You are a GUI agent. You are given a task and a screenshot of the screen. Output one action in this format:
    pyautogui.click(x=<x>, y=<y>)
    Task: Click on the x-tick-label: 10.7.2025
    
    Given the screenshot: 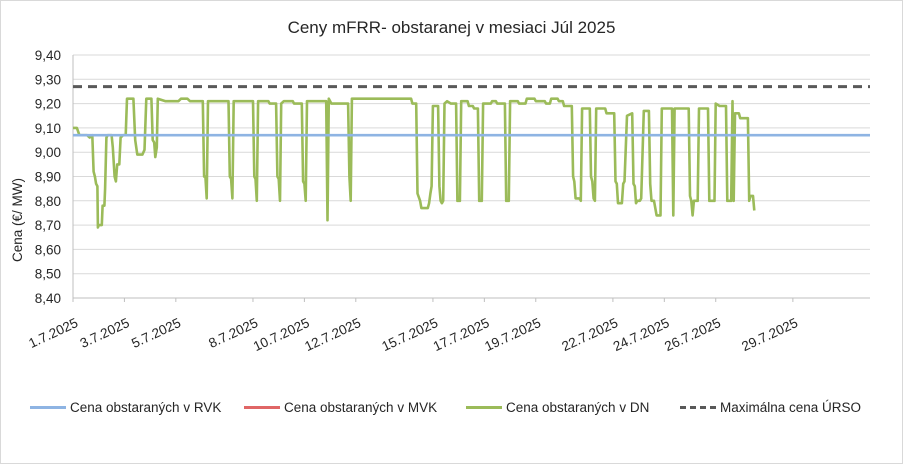 What is the action you would take?
    pyautogui.click(x=281, y=334)
    